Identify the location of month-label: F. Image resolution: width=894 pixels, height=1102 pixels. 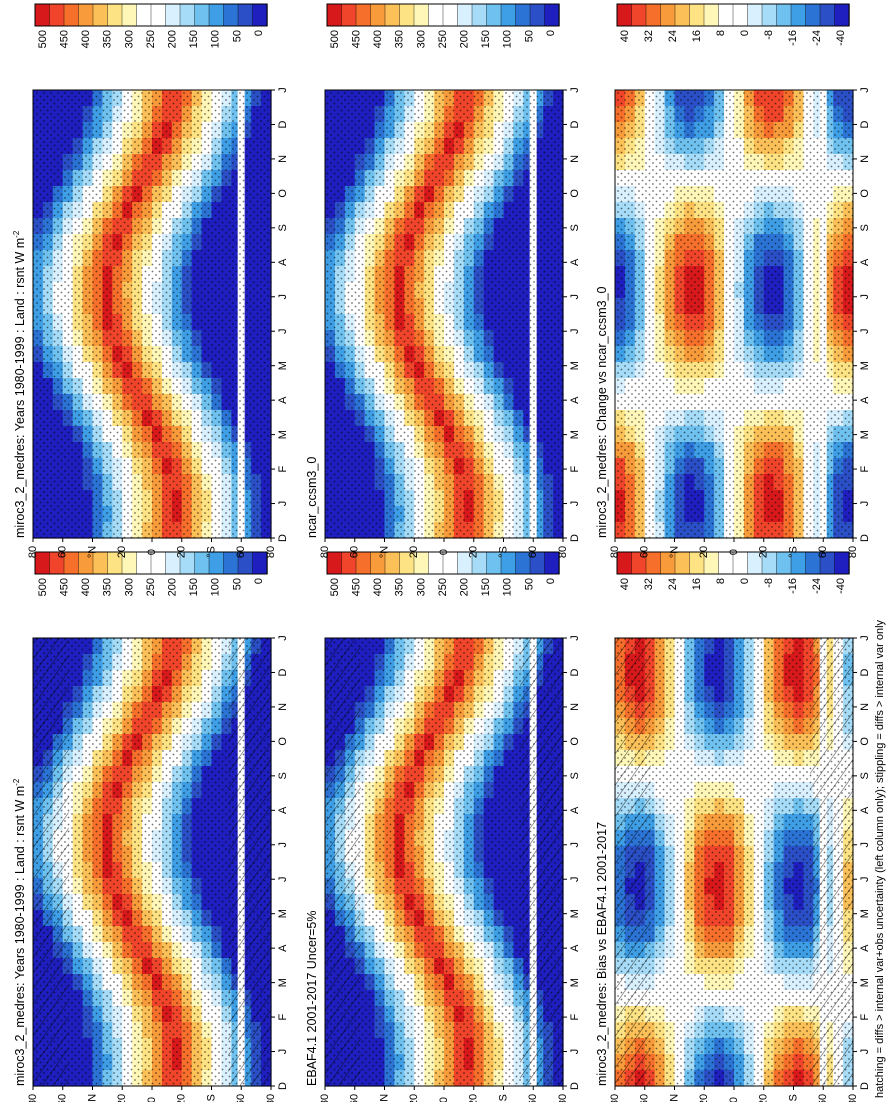
(575, 468).